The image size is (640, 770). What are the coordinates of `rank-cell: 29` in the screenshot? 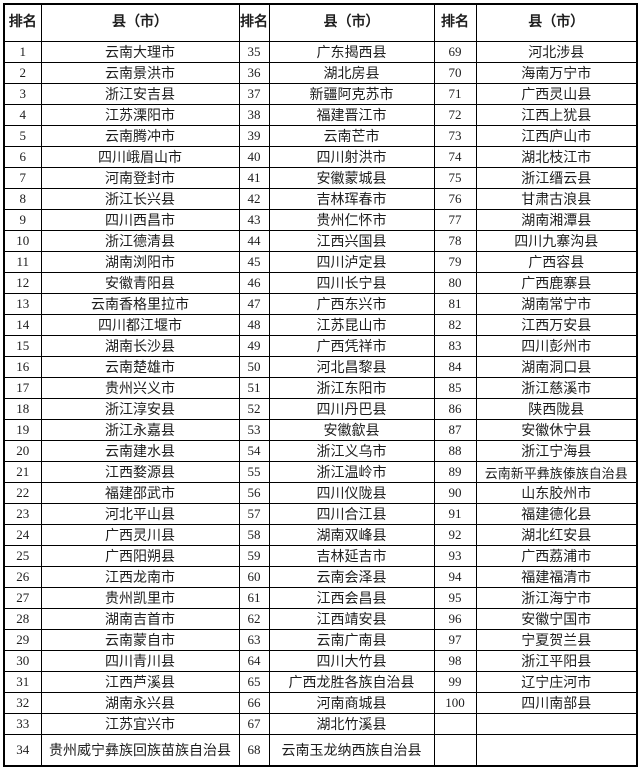 It's located at (22, 640).